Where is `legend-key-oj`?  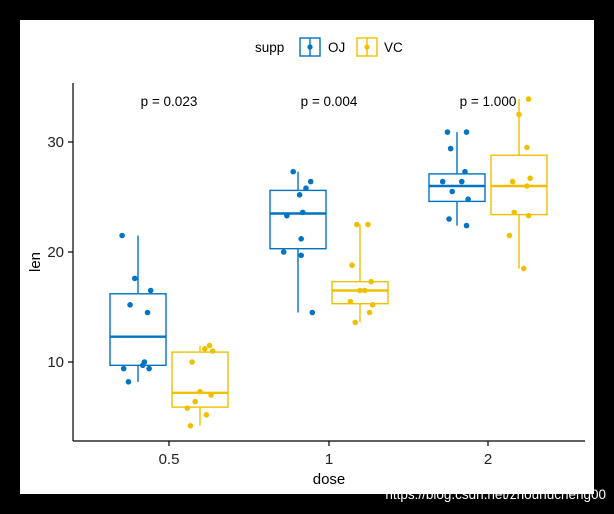 legend-key-oj is located at coordinates (310, 47).